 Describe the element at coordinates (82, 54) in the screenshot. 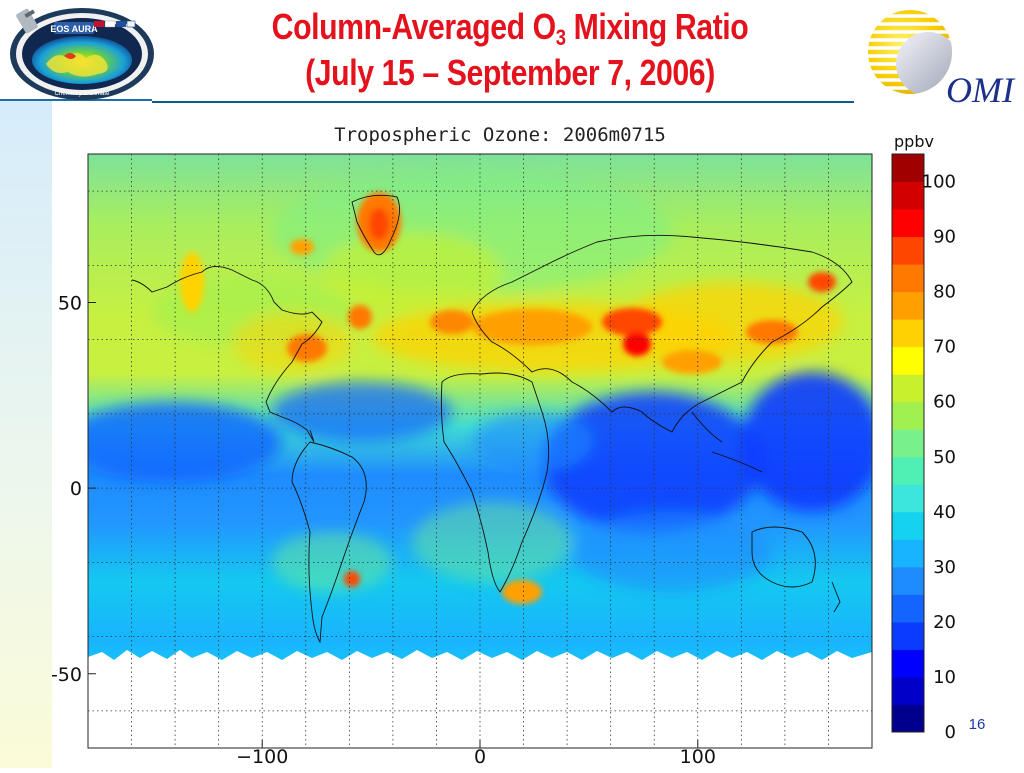

I see `eos-aura-logo: EOS AURA Chemistry & Climate` at that location.